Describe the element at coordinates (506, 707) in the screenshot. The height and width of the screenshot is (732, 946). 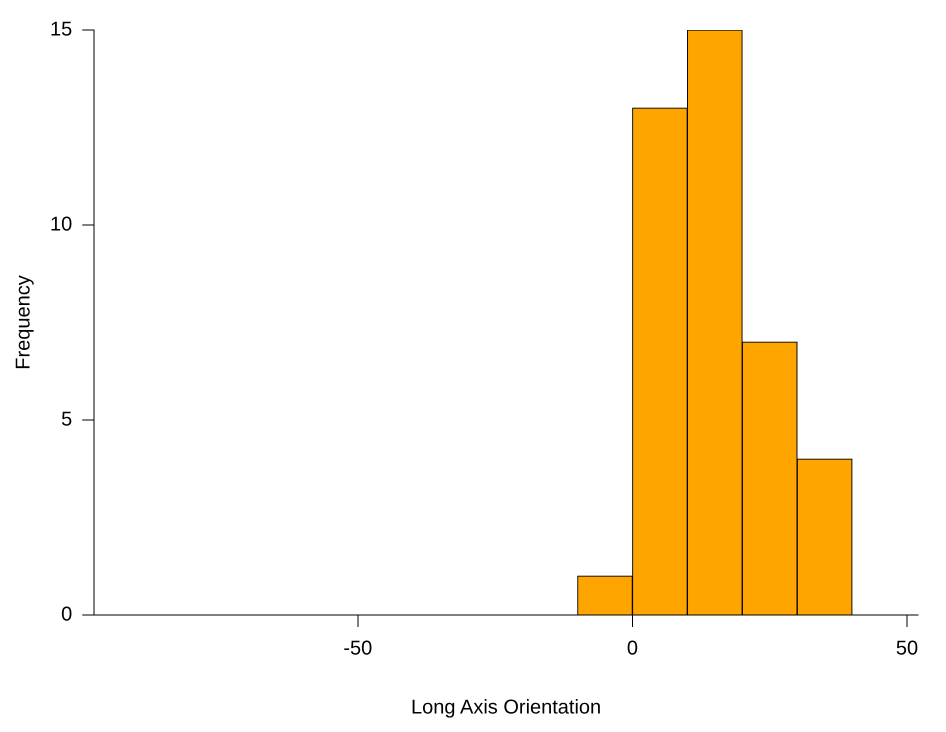
I see `x-axis-title: Long Axis Orientation` at that location.